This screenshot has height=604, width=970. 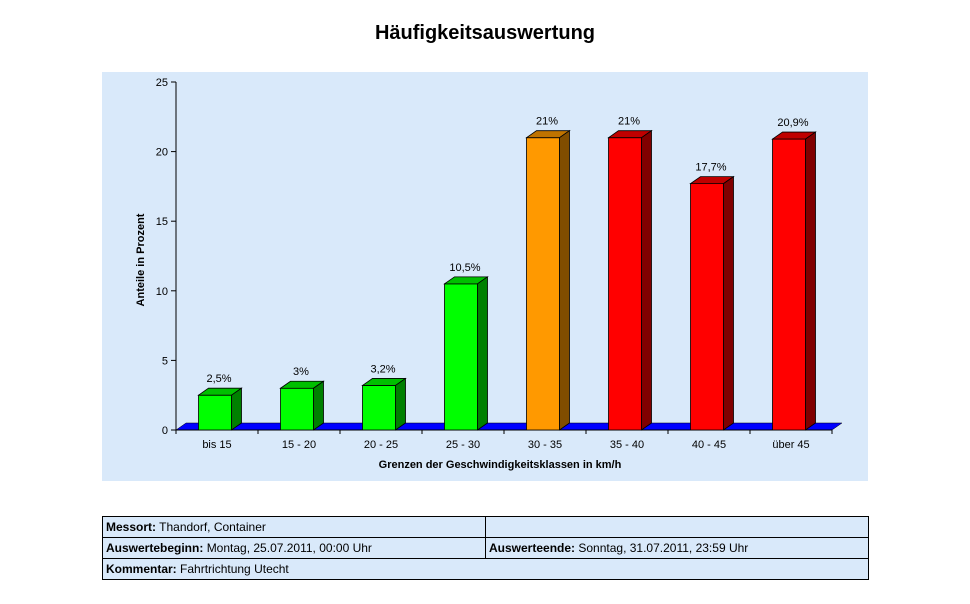 I want to click on y-tick-label: 15, so click(x=162, y=222).